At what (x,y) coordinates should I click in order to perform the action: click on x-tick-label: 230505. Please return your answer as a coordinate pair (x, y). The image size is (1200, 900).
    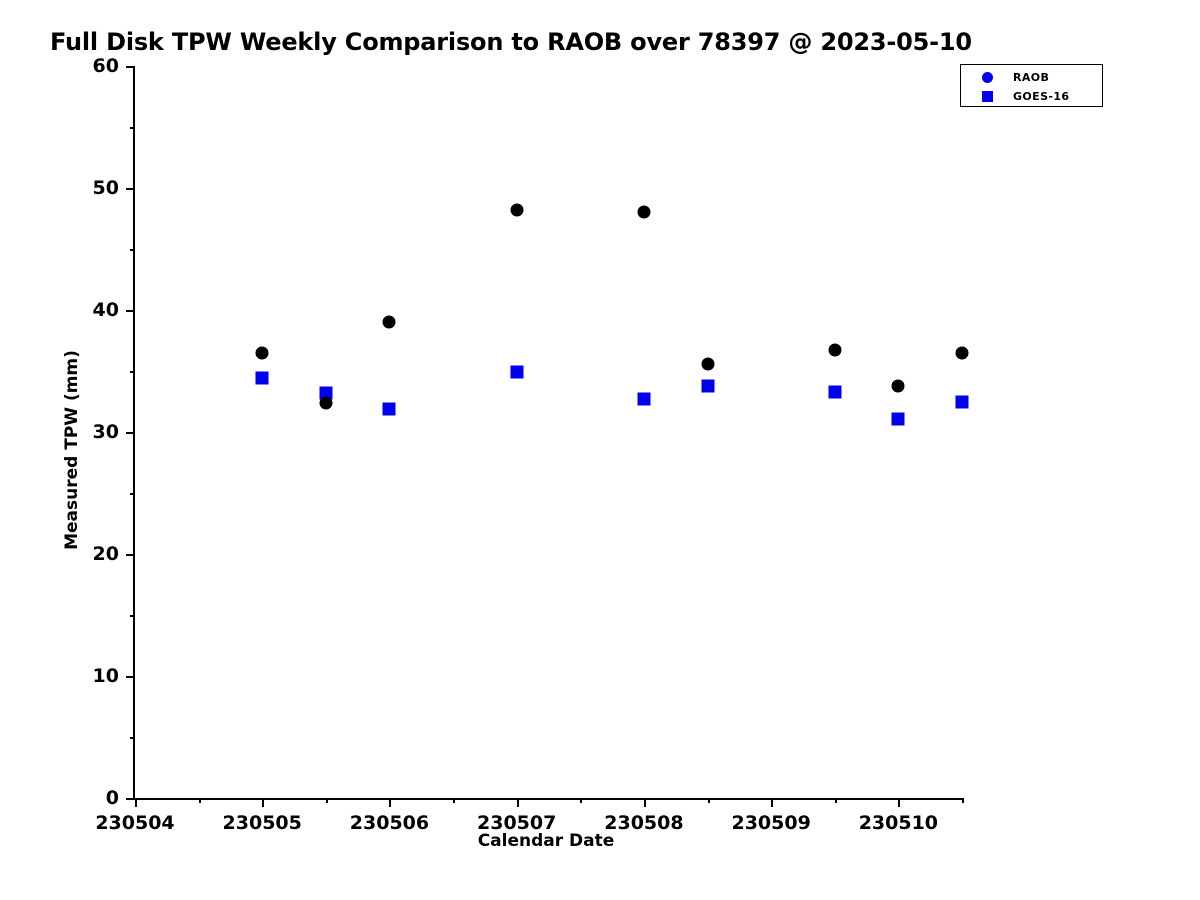
    Looking at the image, I should click on (262, 823).